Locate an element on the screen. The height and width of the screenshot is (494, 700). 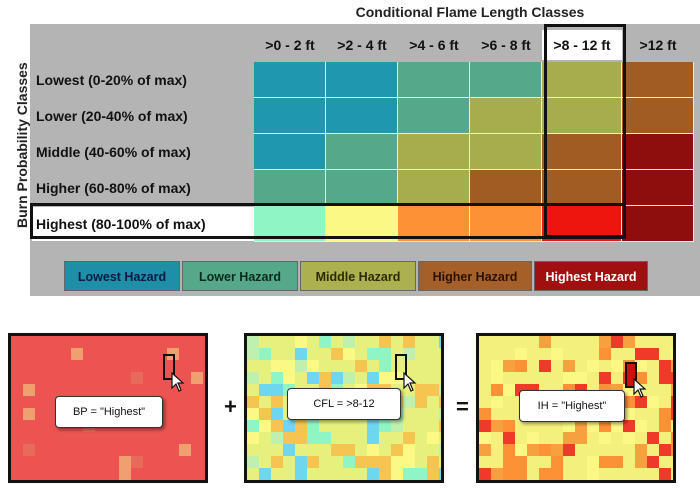
selection-marker is located at coordinates (169, 367).